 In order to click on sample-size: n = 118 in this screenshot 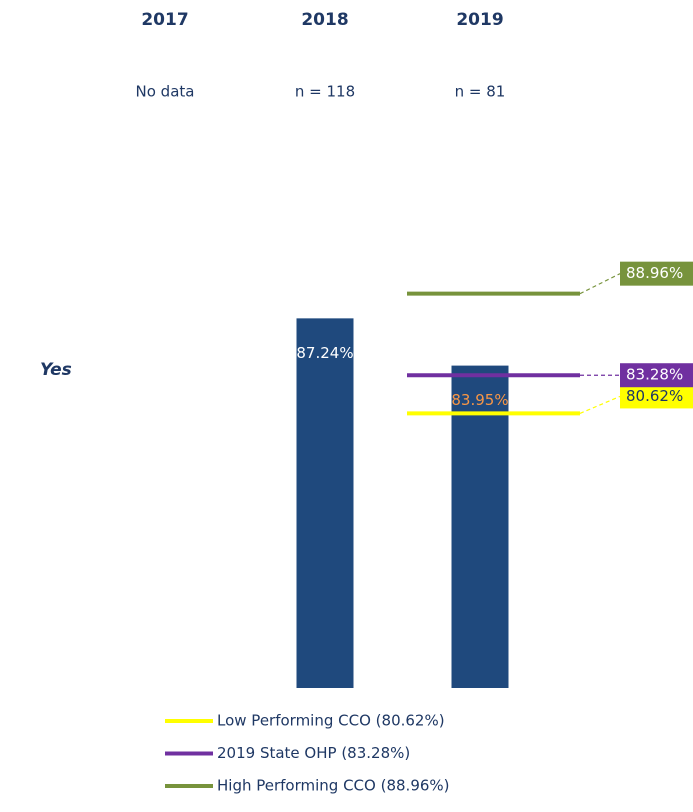, I will do `click(325, 92)`.